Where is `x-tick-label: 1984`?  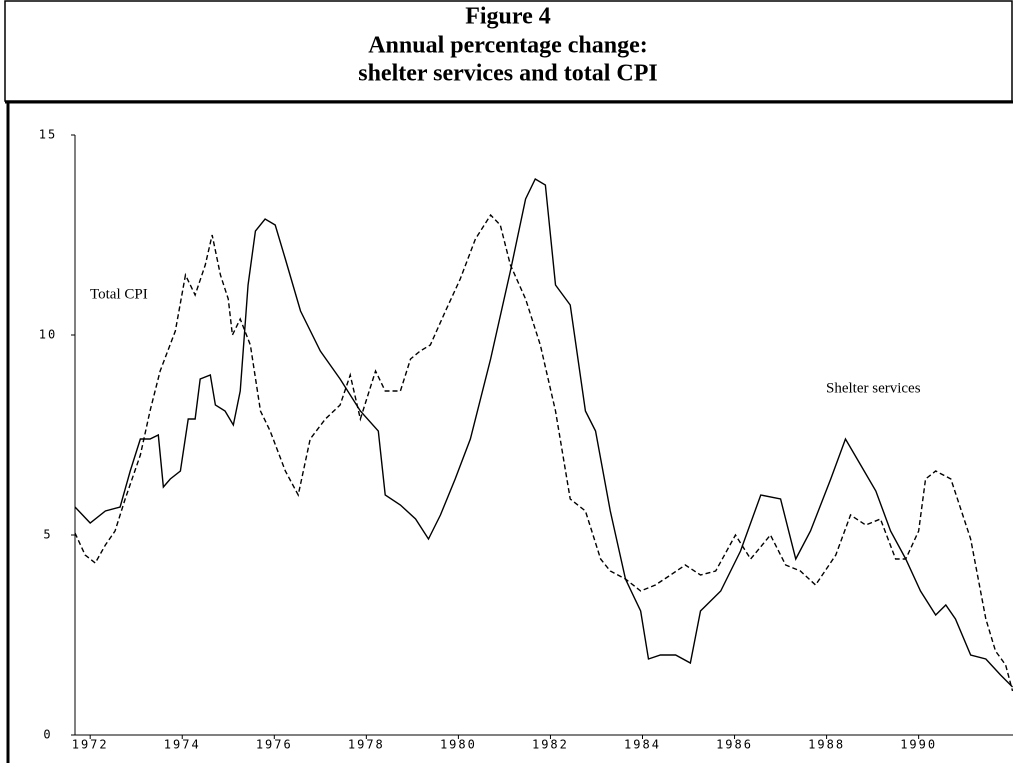
x-tick-label: 1984 is located at coordinates (642, 745).